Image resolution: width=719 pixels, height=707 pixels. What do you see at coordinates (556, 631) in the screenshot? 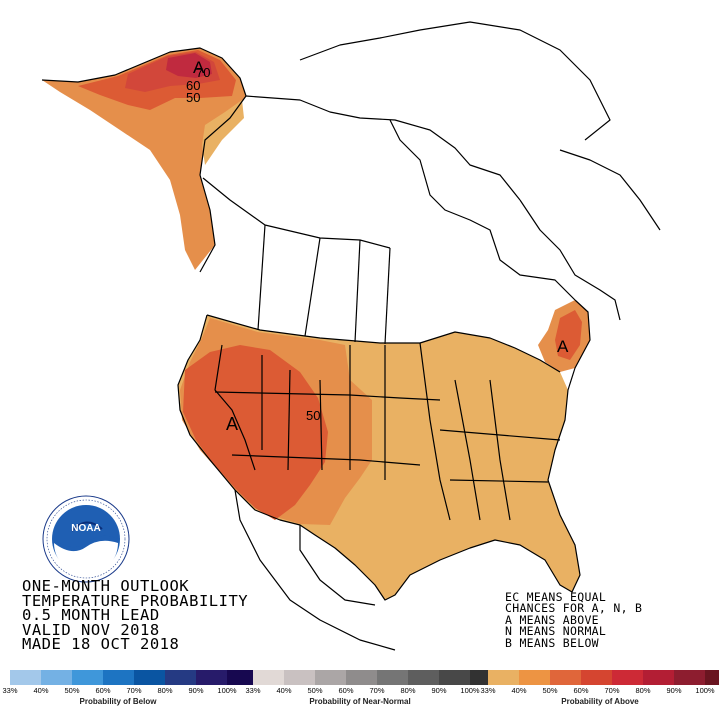
I see `legend-note: N MEANS NORMAL` at bounding box center [556, 631].